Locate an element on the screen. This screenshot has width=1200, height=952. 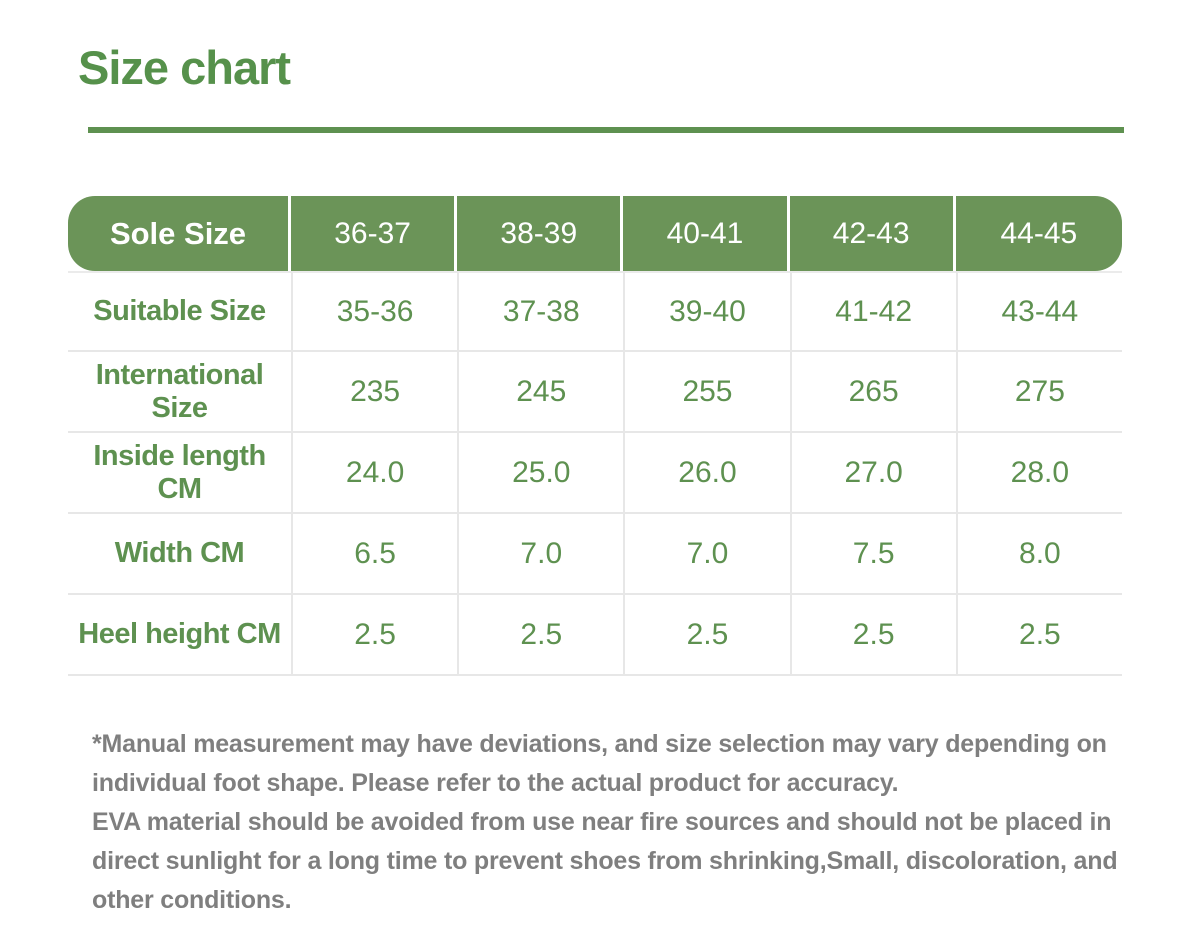
header-cell-size-42-43: 42-43 is located at coordinates (872, 233).